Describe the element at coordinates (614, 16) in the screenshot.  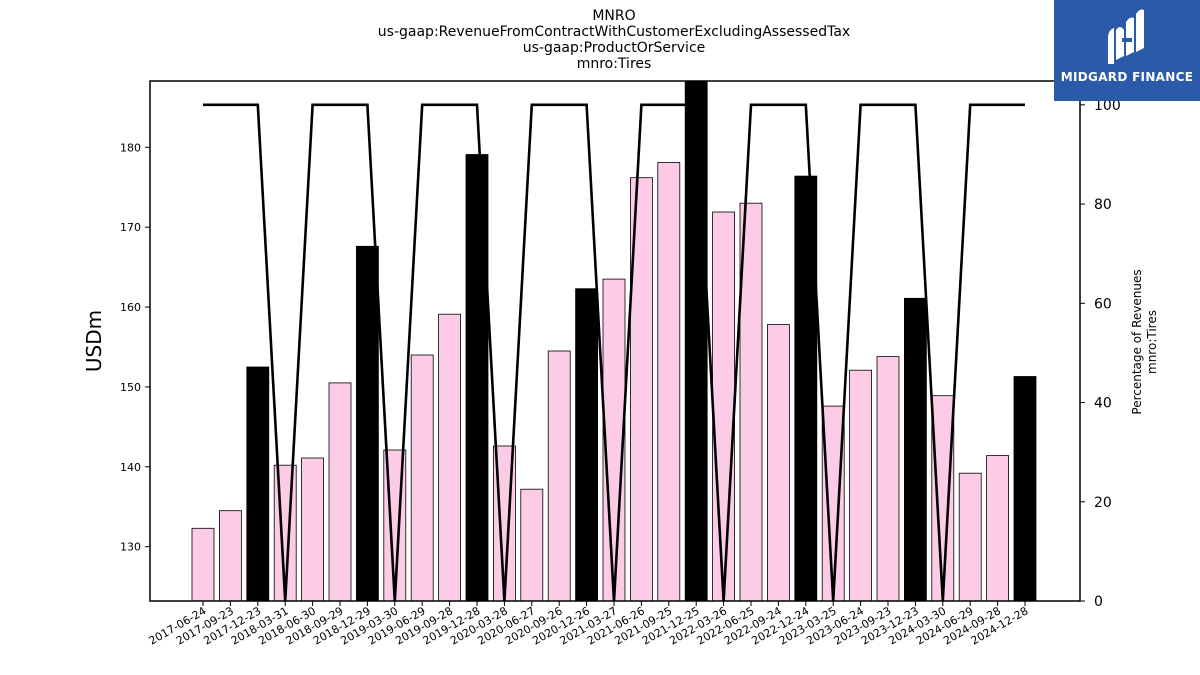
I see `chart-title-line: MNRO` at that location.